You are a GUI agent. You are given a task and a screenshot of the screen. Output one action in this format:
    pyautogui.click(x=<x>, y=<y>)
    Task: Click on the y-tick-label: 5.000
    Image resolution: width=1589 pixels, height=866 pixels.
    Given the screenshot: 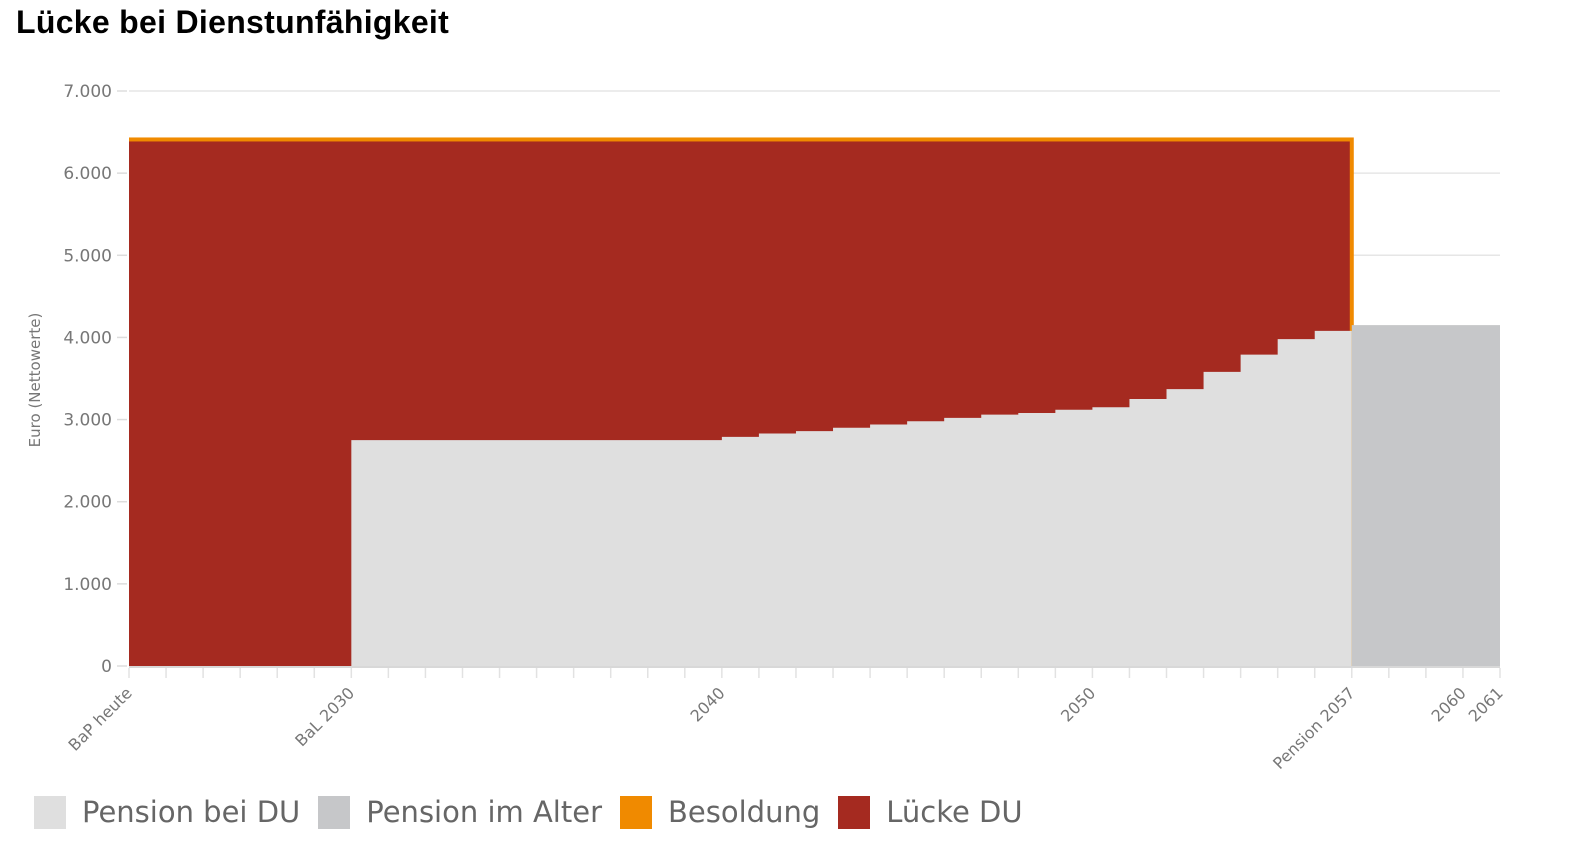 What is the action you would take?
    pyautogui.click(x=87, y=256)
    